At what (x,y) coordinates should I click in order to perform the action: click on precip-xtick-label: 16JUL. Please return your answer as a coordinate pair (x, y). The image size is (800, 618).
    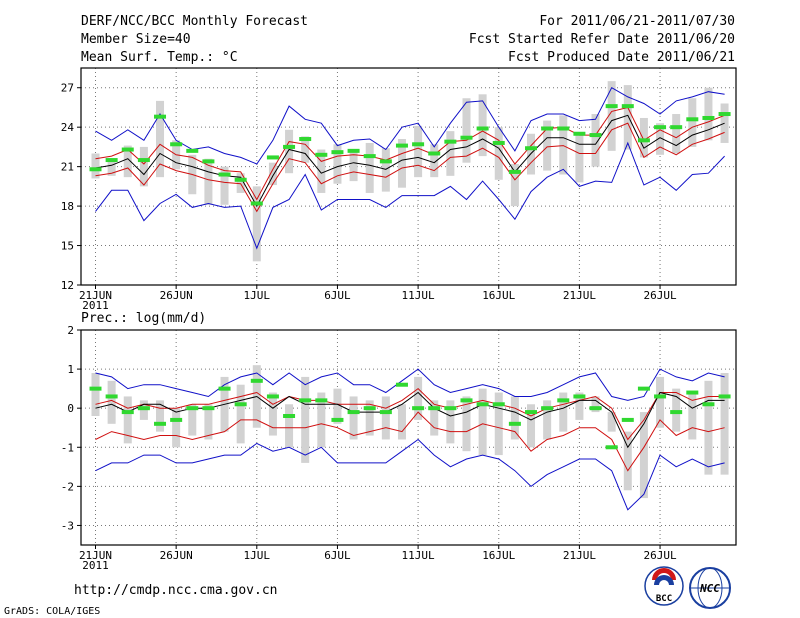
    Looking at the image, I should click on (498, 555).